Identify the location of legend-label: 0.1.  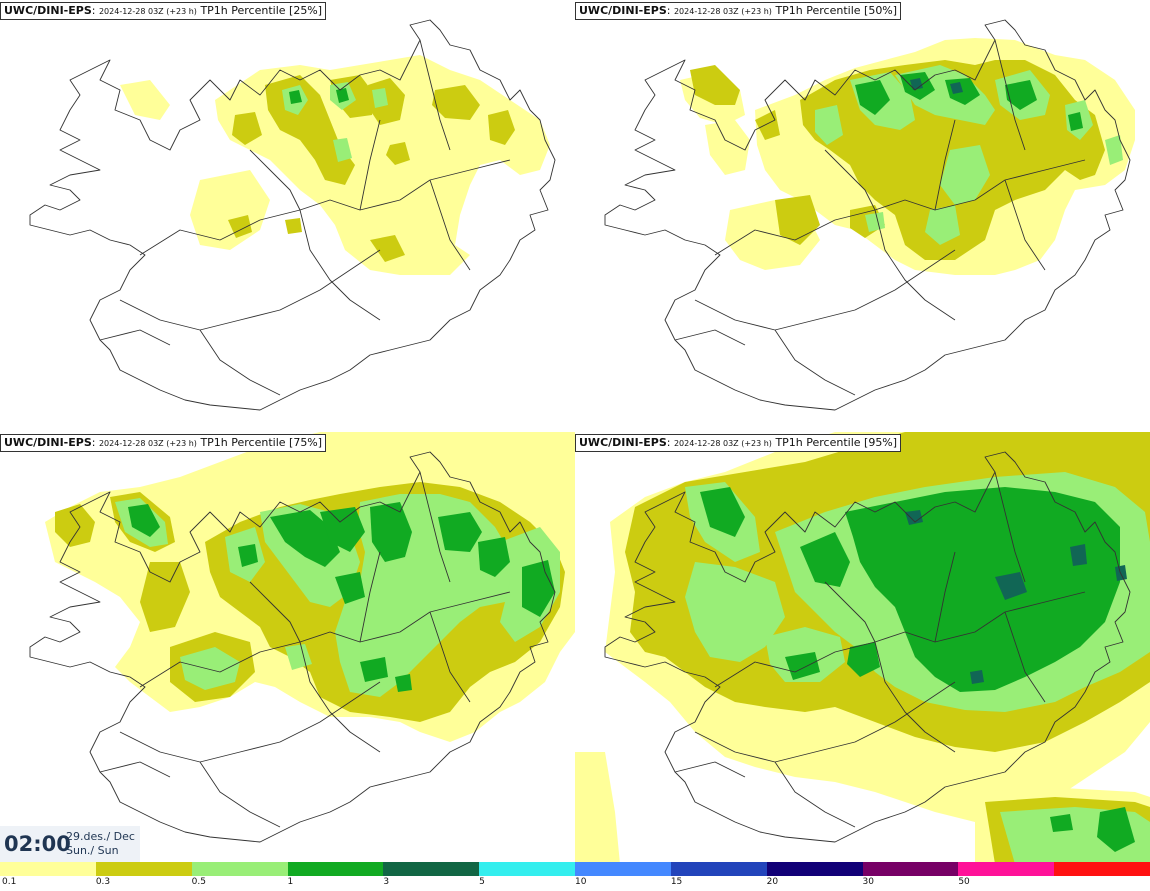
(9, 882).